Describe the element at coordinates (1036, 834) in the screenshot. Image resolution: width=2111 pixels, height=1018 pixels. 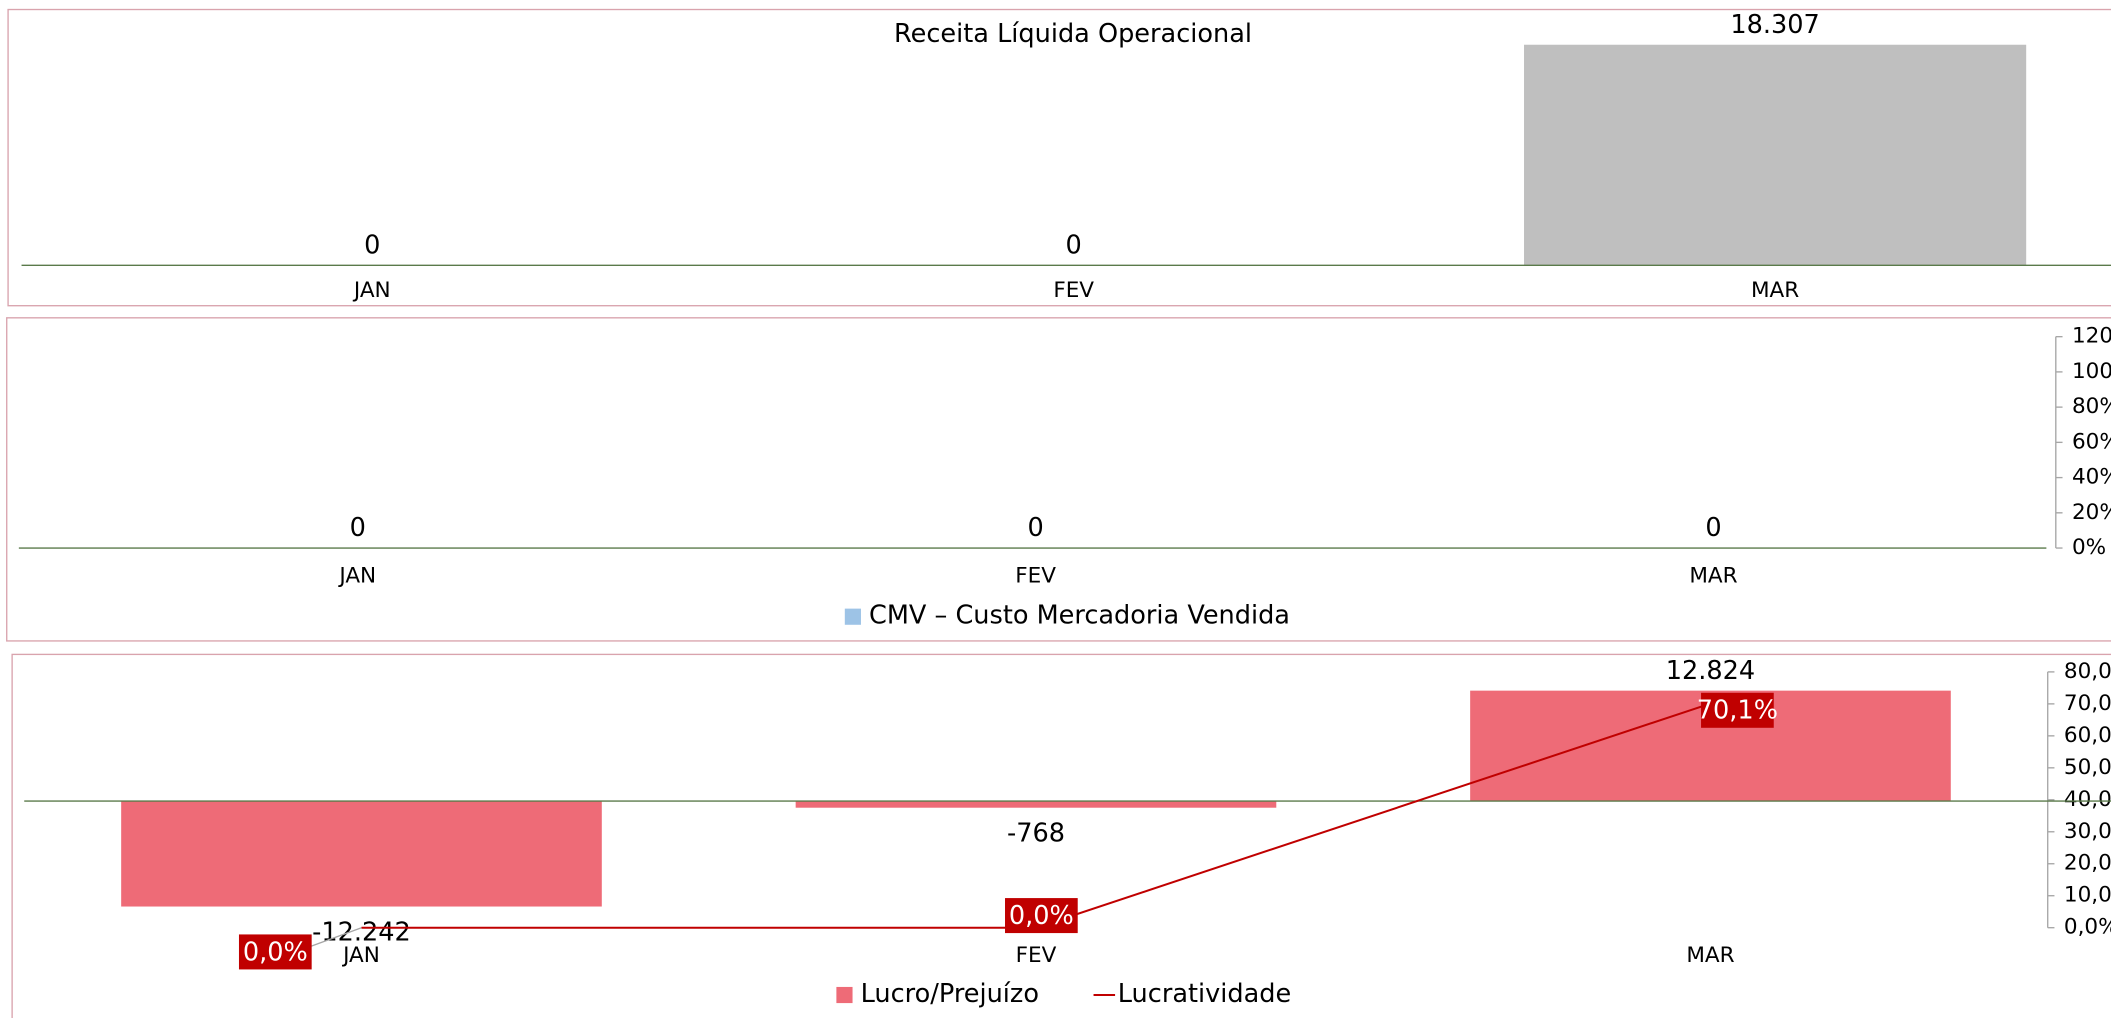
I see `data-label: -768` at that location.